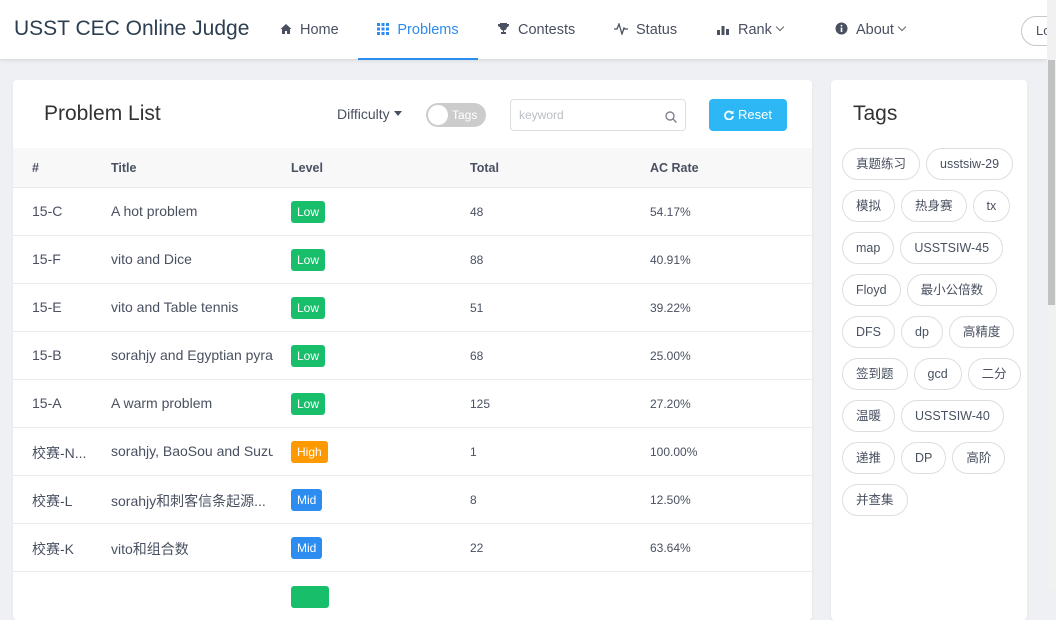 This screenshot has height=620, width=1056. What do you see at coordinates (192, 355) in the screenshot?
I see `problem-title: sorahjy and Egyptian pyramids` at bounding box center [192, 355].